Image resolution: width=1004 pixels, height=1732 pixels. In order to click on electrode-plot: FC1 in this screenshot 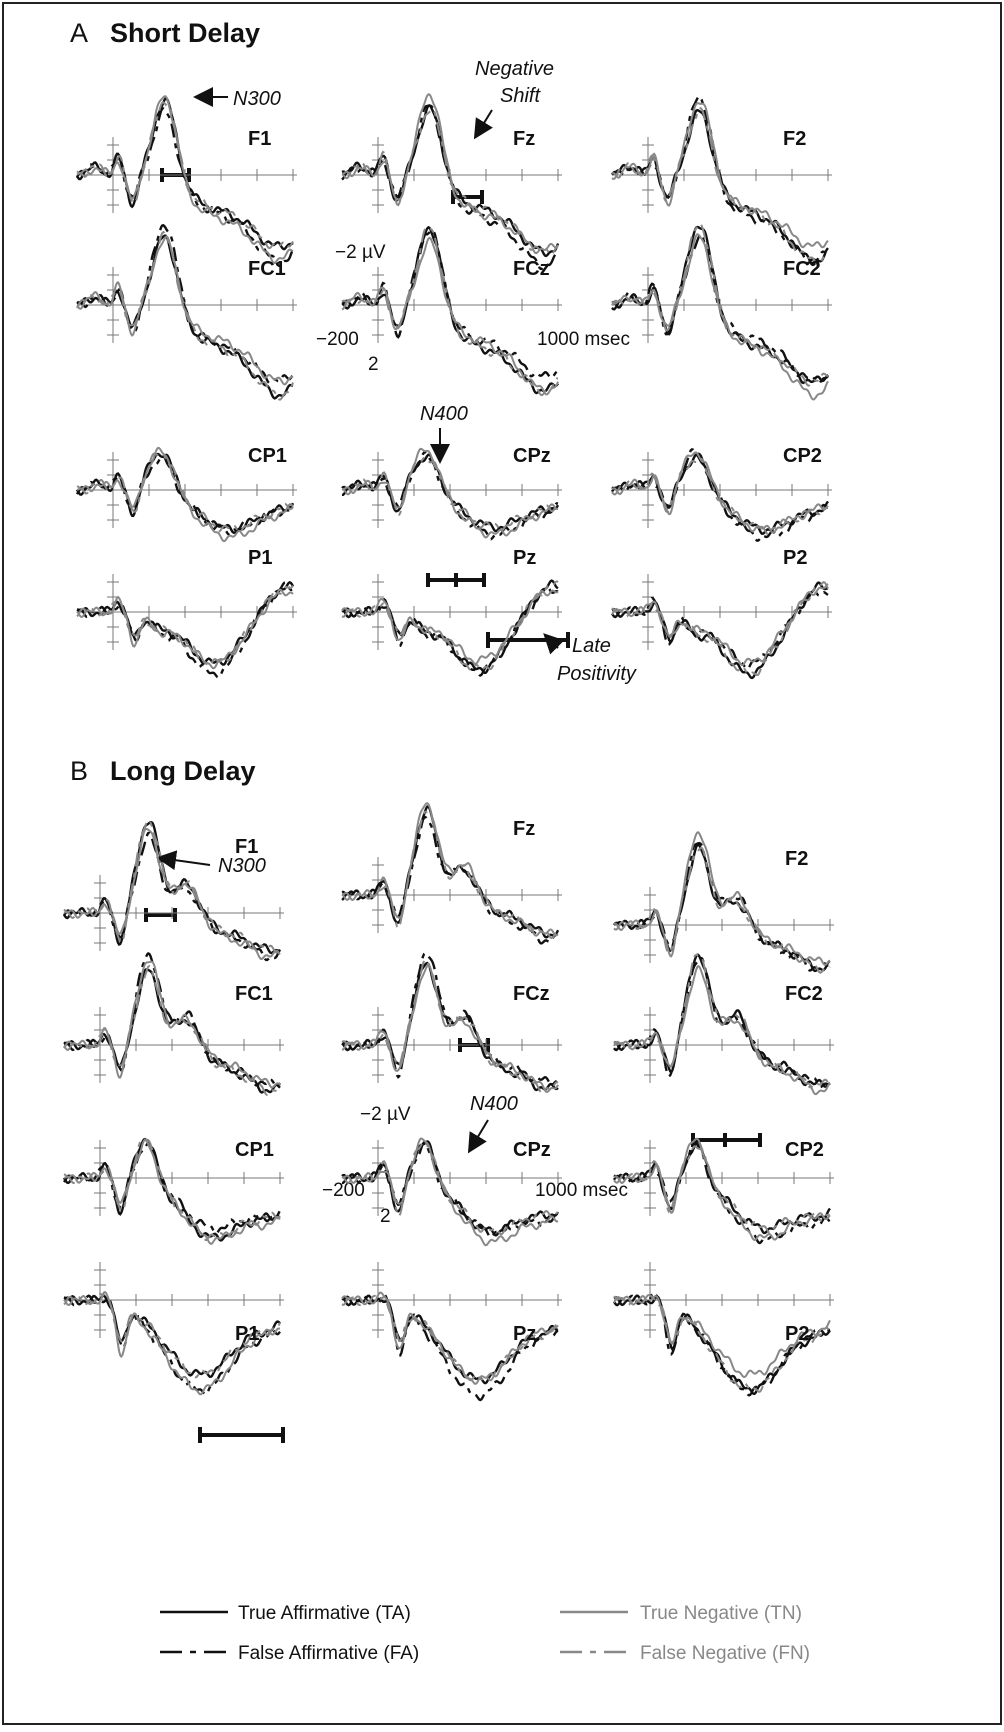, I will do `click(186, 312)`.